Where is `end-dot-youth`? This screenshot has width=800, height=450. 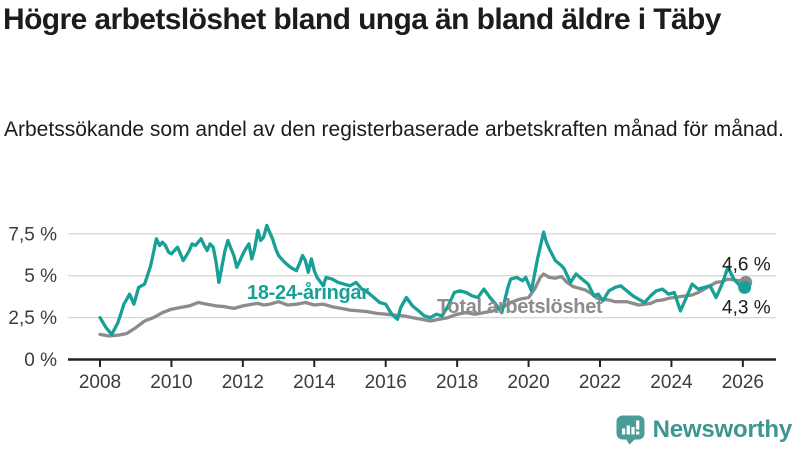 end-dot-youth is located at coordinates (745, 287).